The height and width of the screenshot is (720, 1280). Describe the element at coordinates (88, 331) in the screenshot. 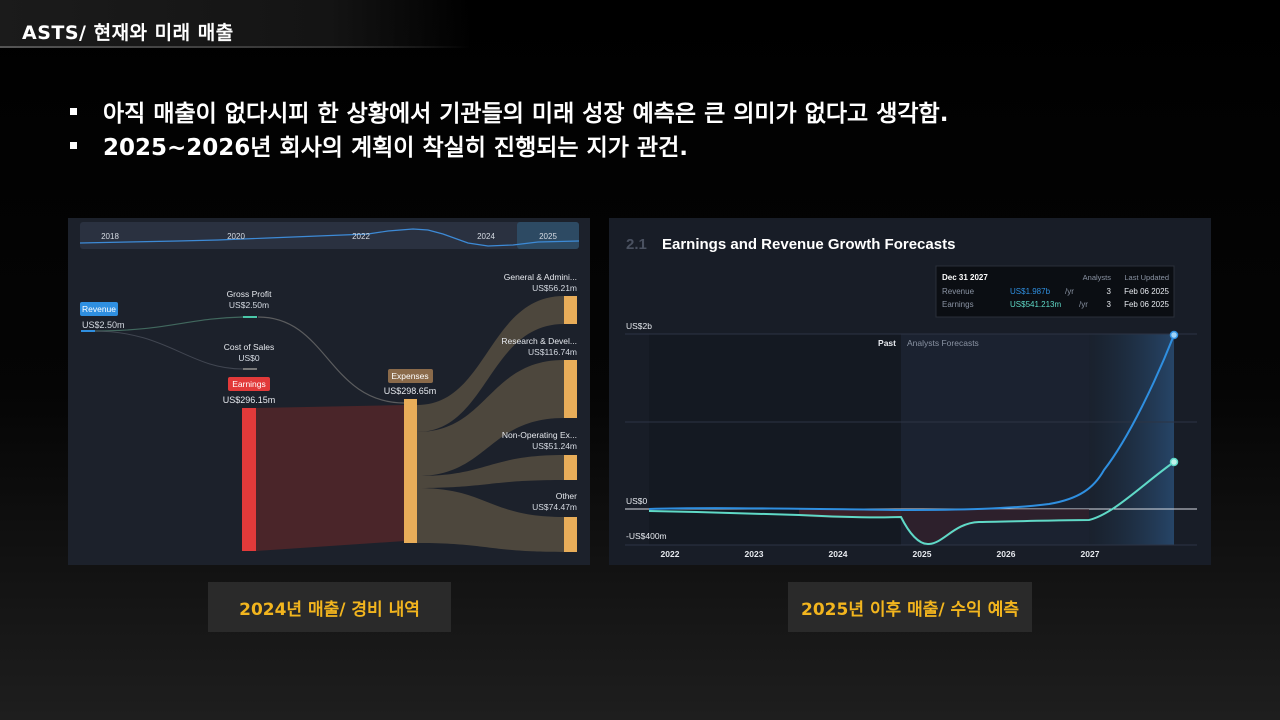

I see `node-revenue-bar` at that location.